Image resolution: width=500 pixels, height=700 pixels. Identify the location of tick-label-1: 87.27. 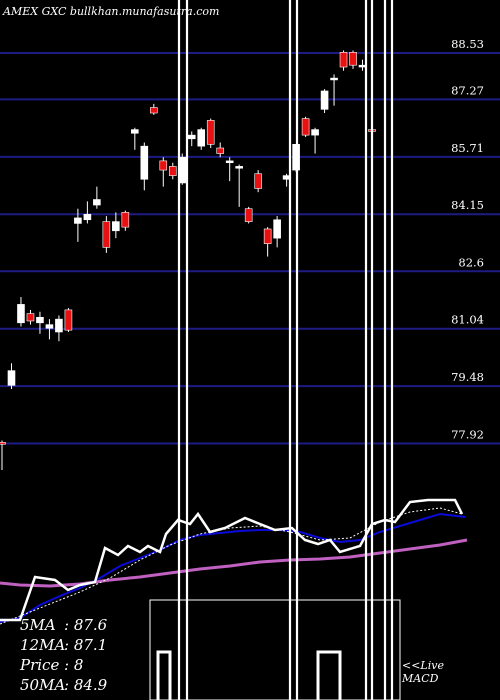
(467, 90).